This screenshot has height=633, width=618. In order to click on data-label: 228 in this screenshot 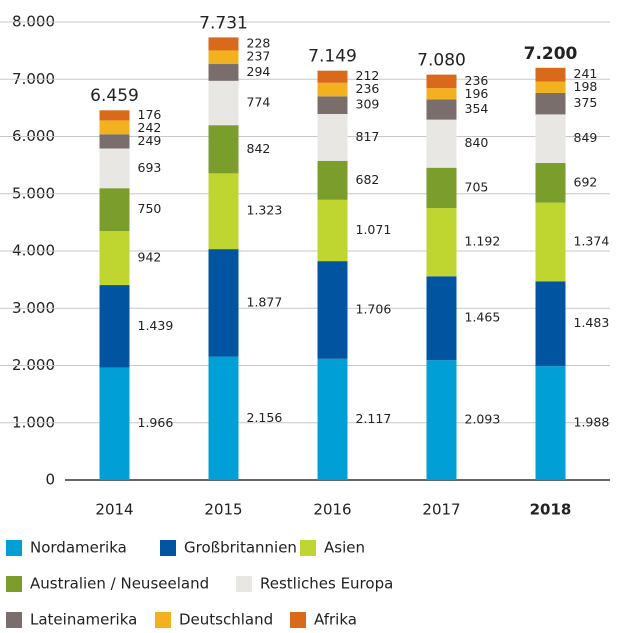, I will do `click(259, 42)`.